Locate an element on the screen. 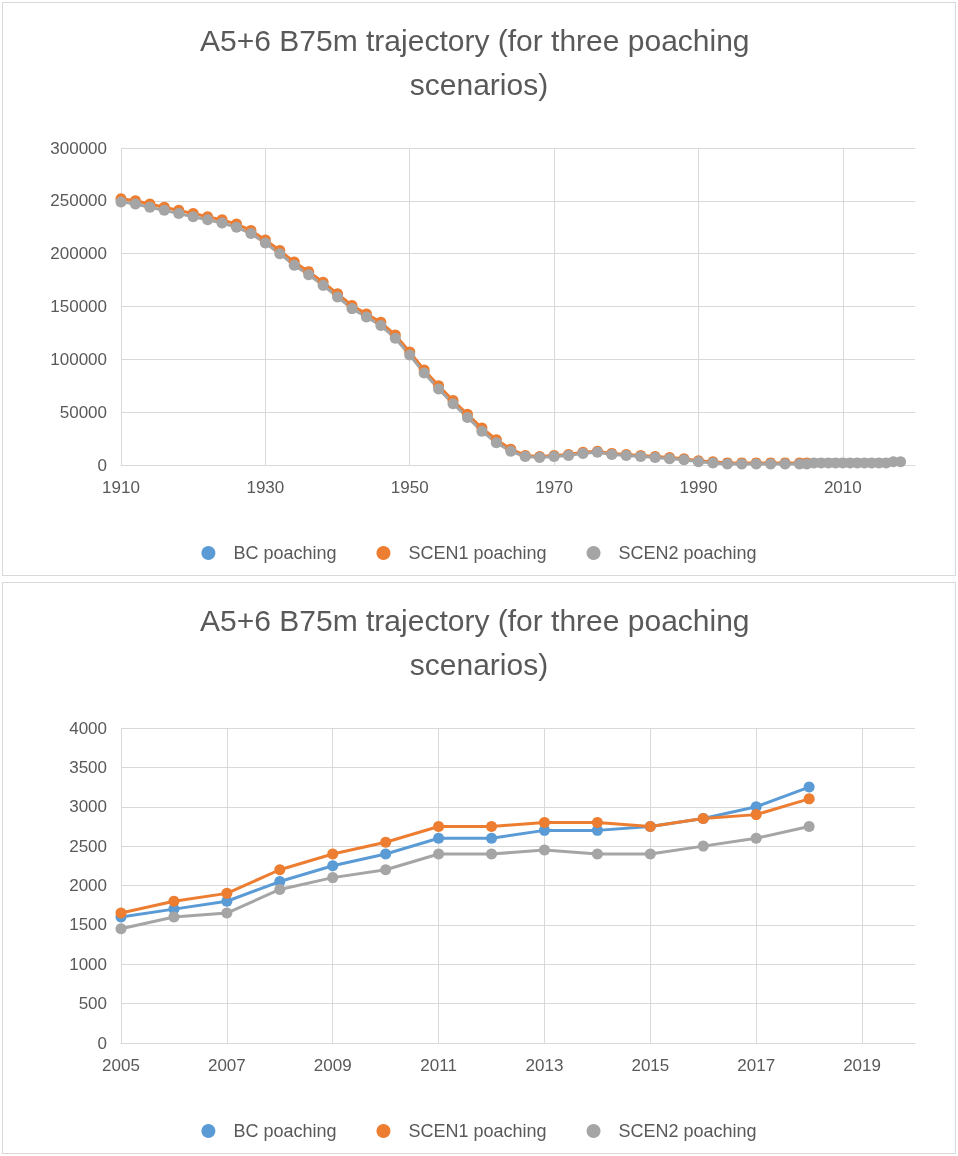 Image resolution: width=958 pixels, height=1156 pixels. y-tick-label: 50000 is located at coordinates (83, 412).